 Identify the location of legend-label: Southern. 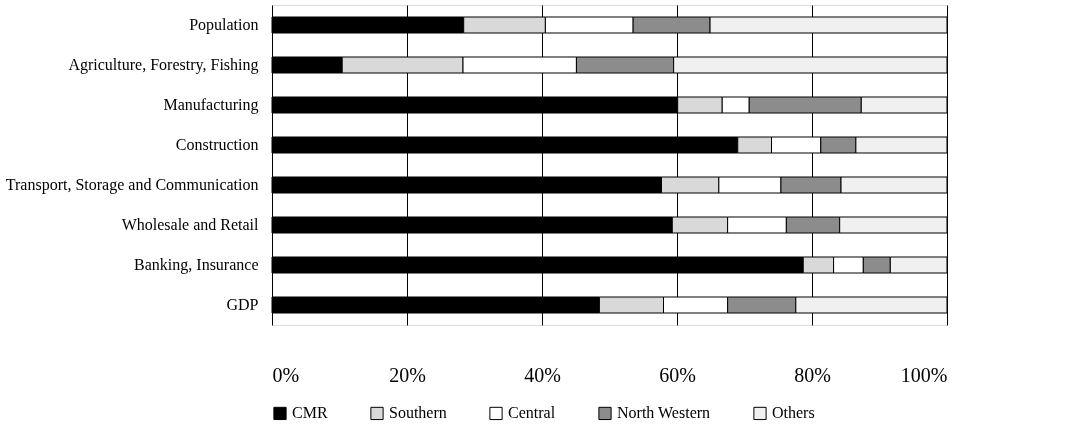
(418, 413).